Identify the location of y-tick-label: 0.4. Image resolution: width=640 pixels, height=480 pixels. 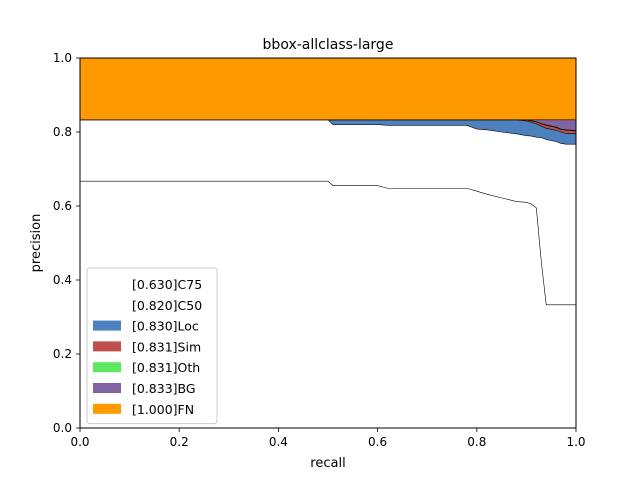
(62, 280).